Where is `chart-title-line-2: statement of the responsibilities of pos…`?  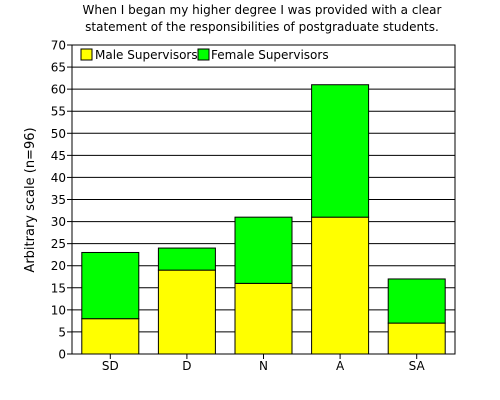 chart-title-line-2: statement of the responsibilities of pos… is located at coordinates (262, 27).